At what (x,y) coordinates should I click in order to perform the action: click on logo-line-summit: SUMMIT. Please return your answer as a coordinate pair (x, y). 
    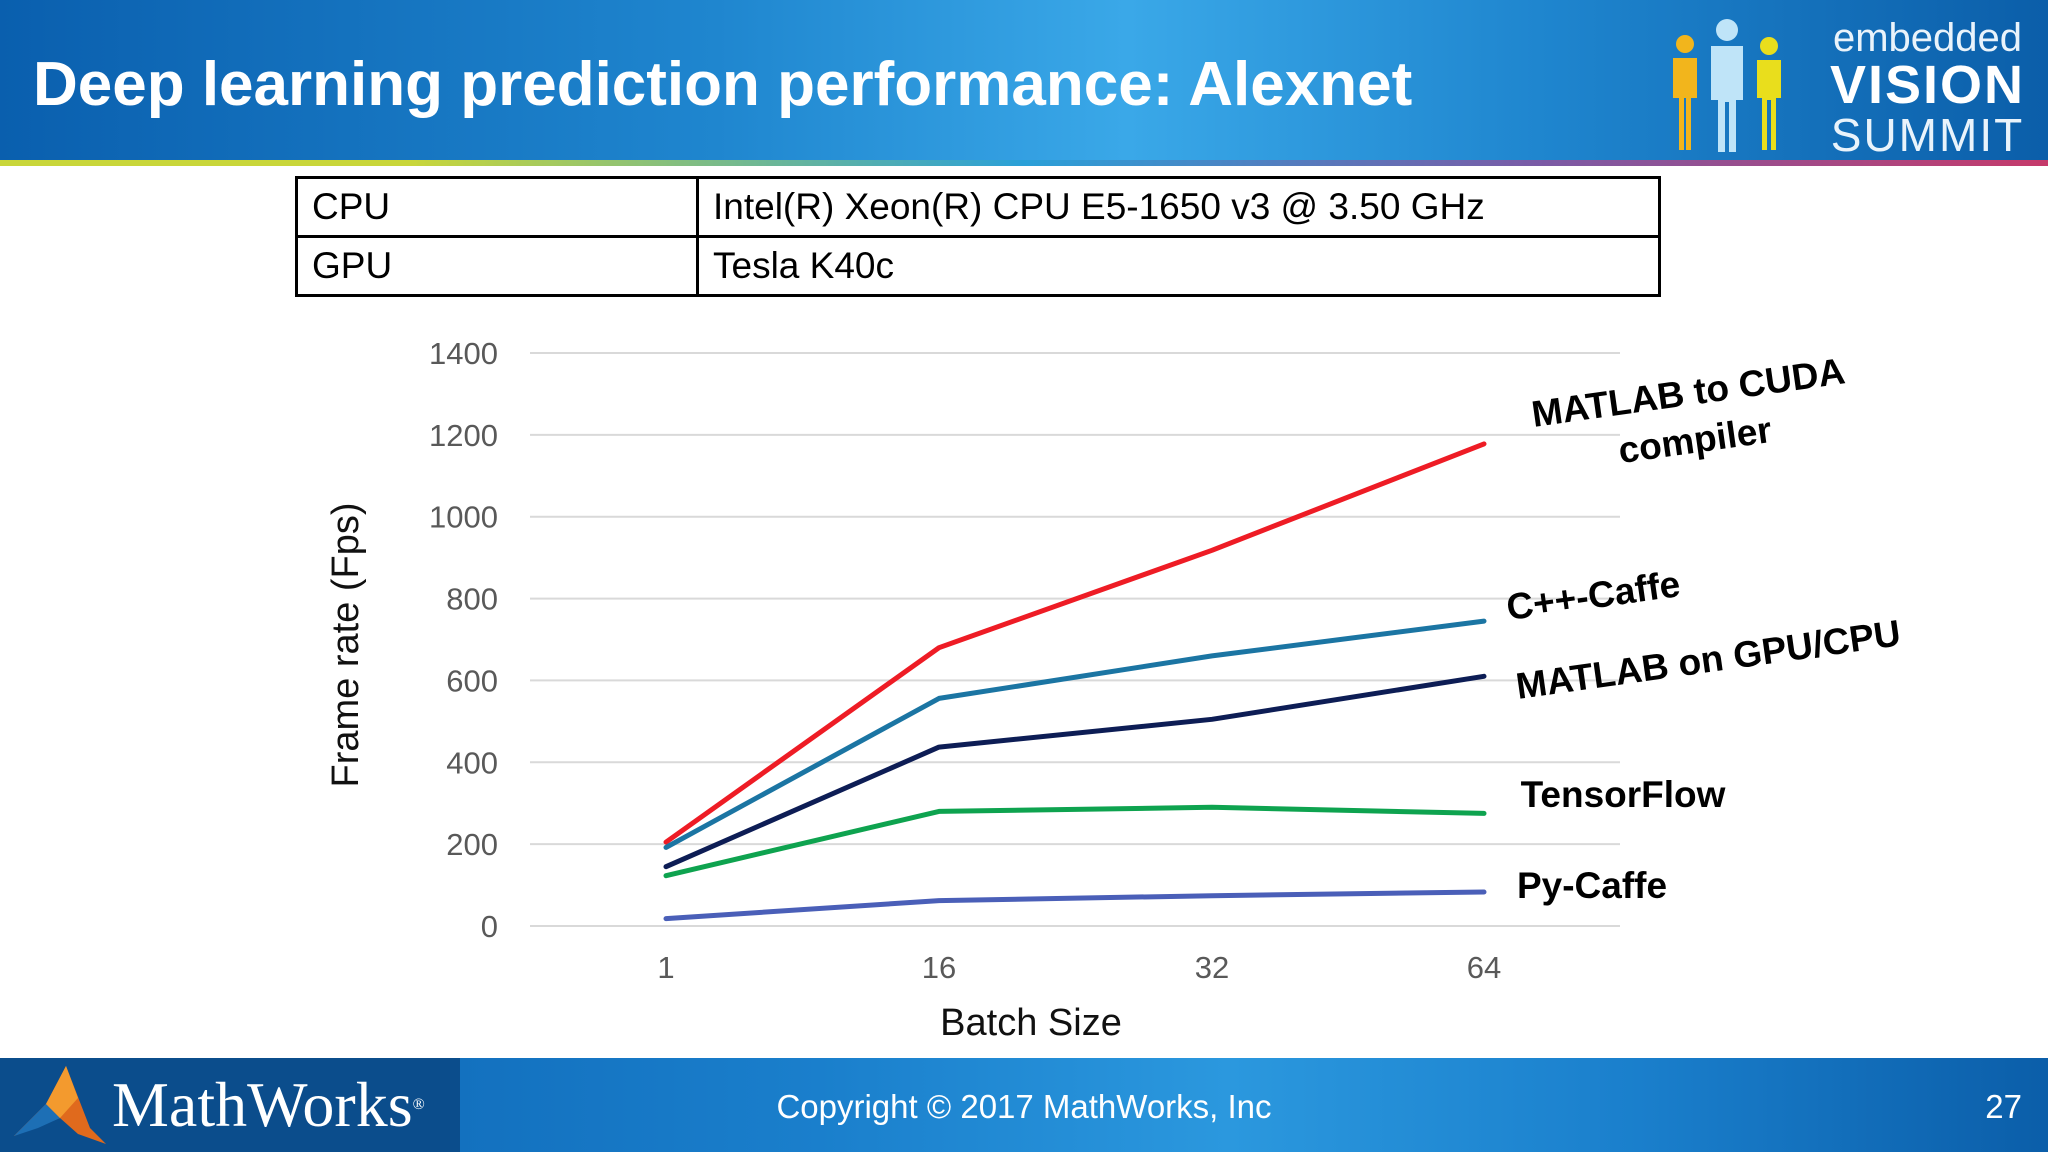
    Looking at the image, I should click on (1927, 135).